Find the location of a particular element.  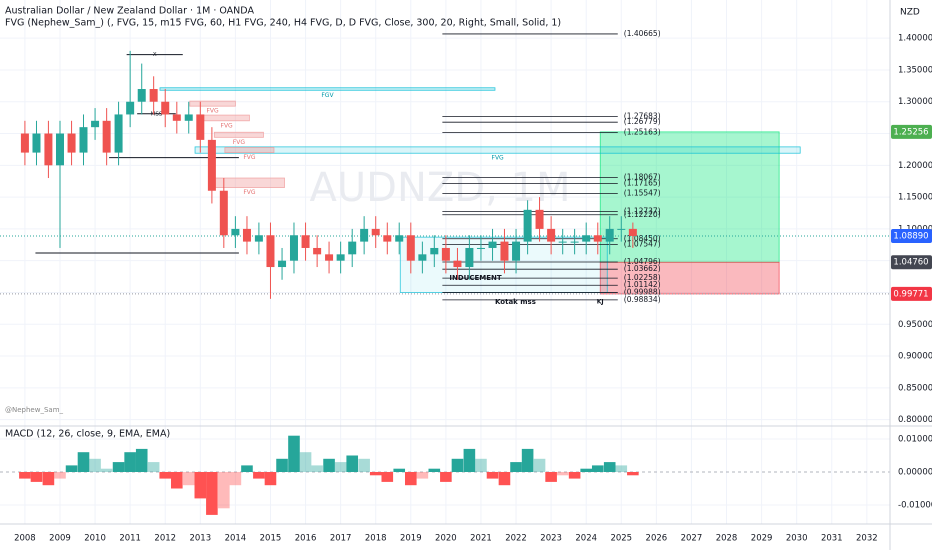

structure-label: MSS is located at coordinates (157, 114).